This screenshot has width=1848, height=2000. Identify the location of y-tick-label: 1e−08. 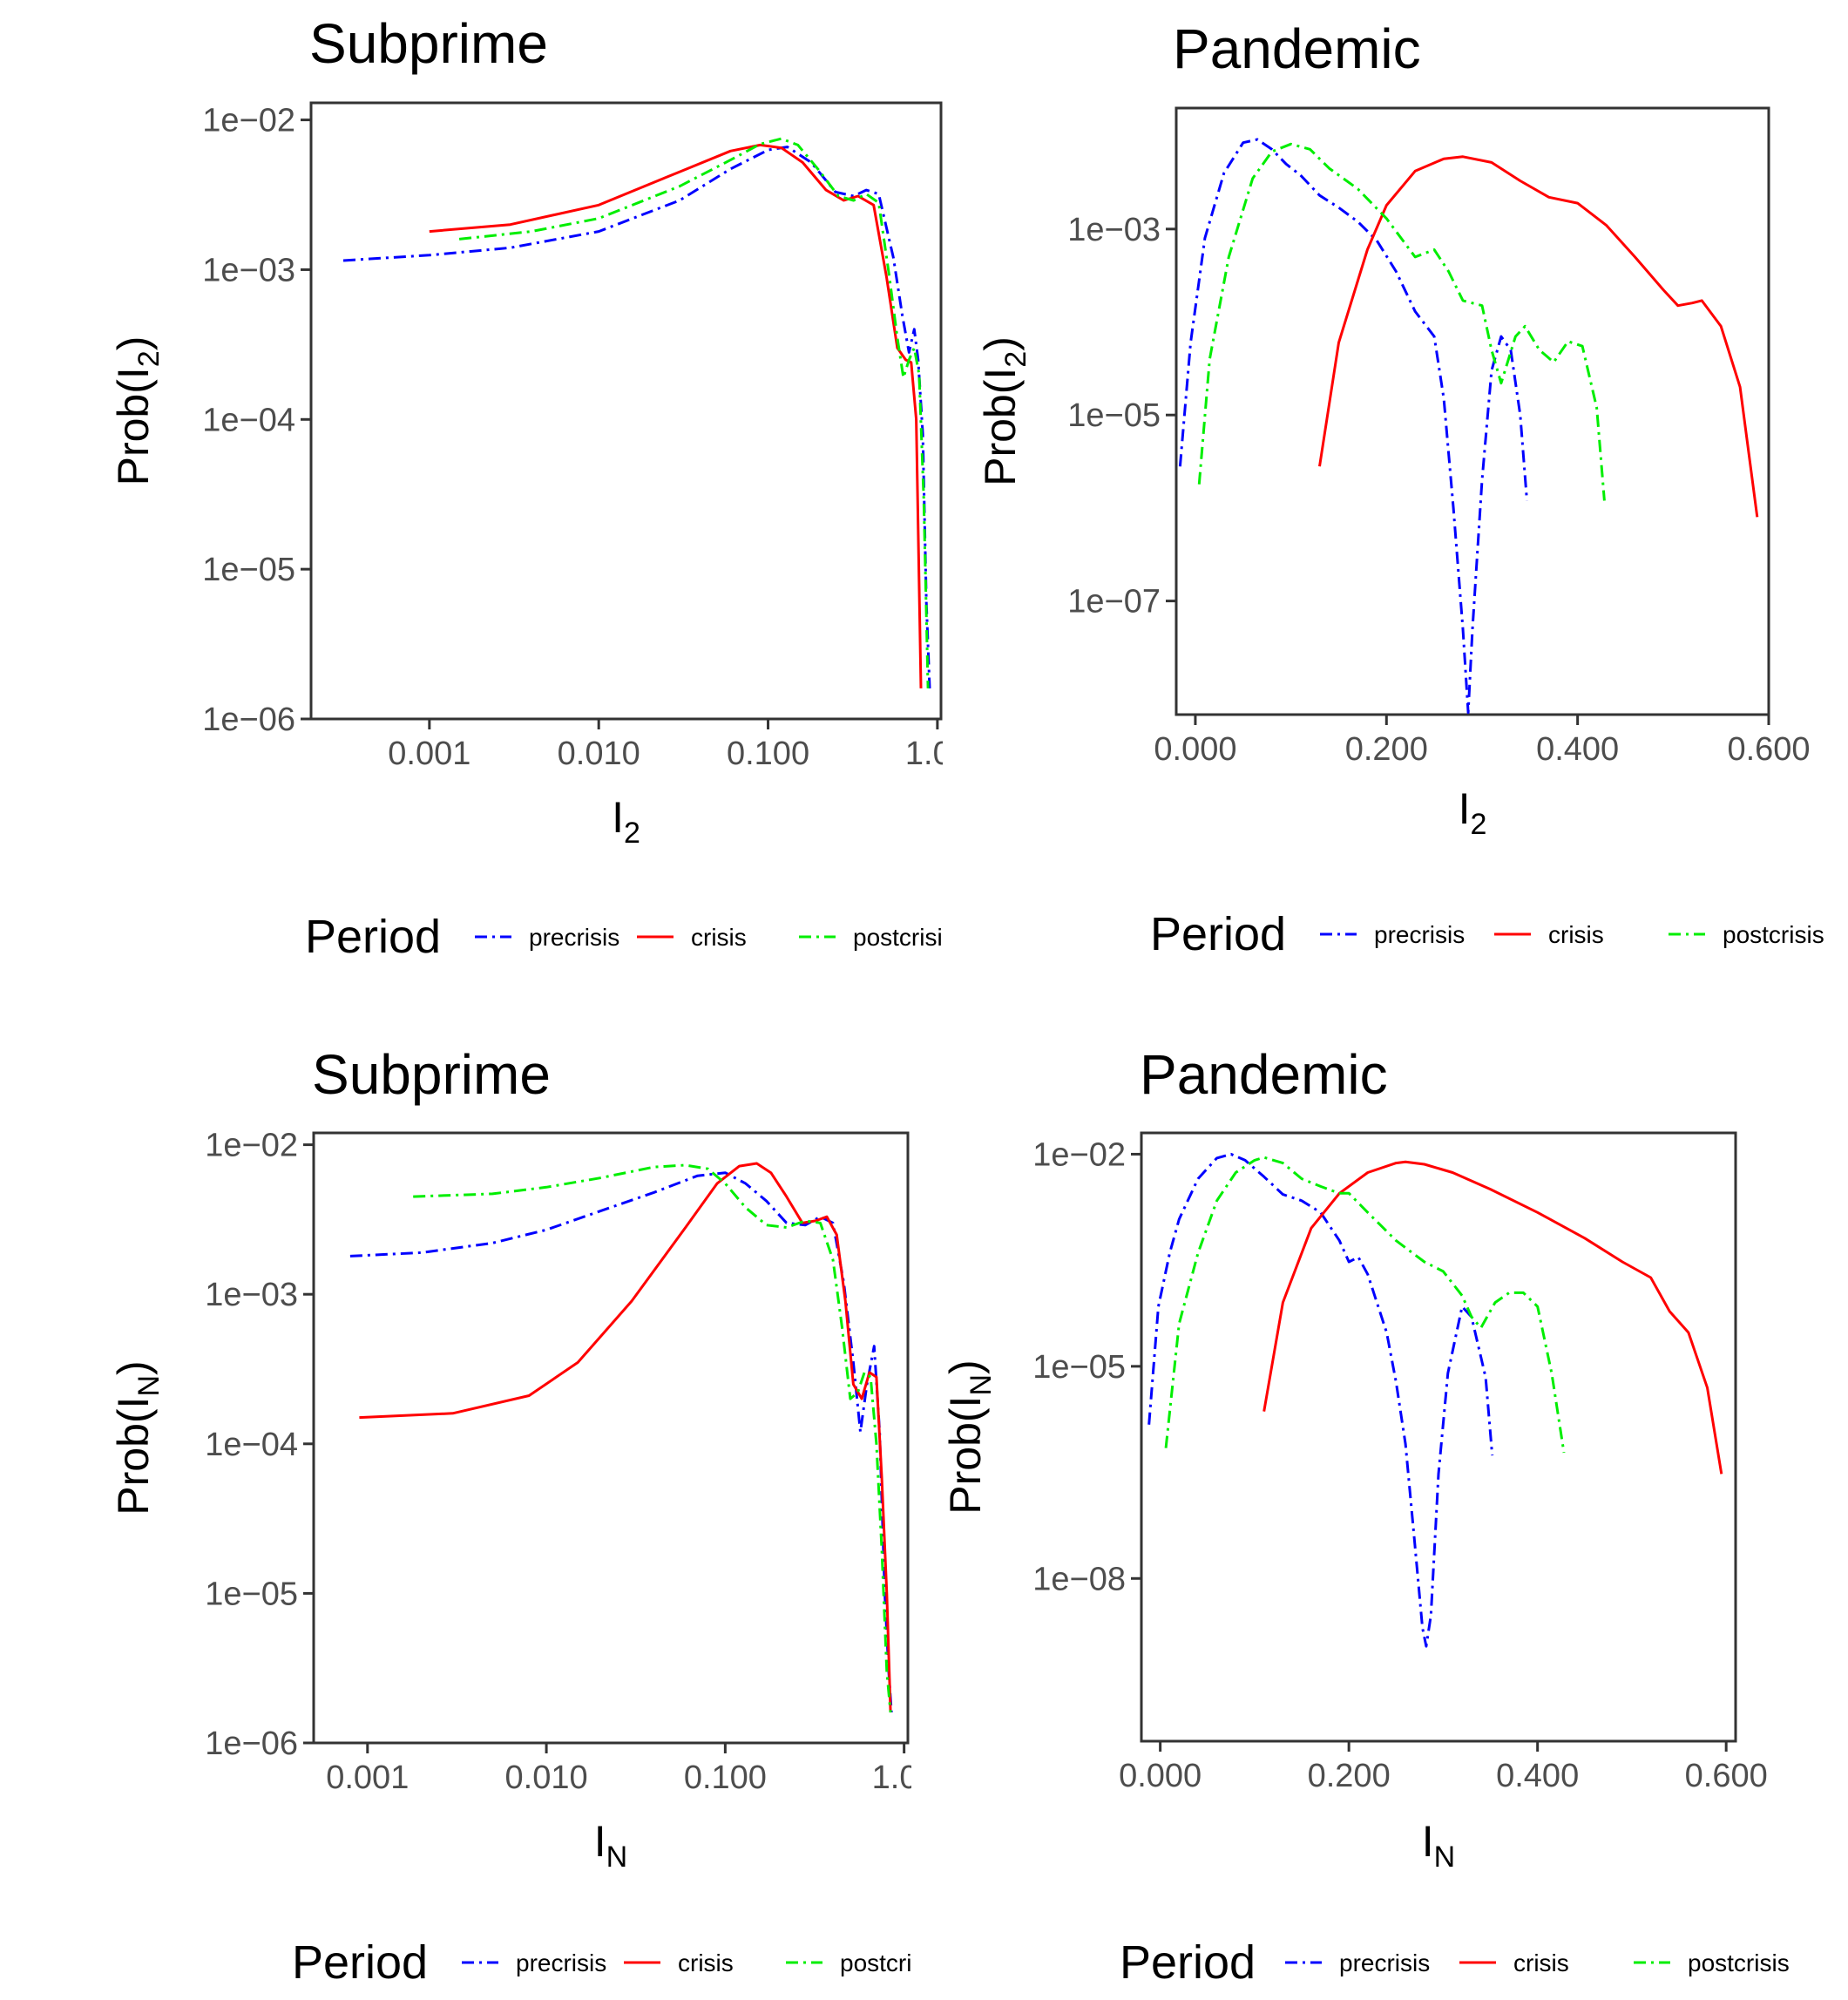
(1079, 1579).